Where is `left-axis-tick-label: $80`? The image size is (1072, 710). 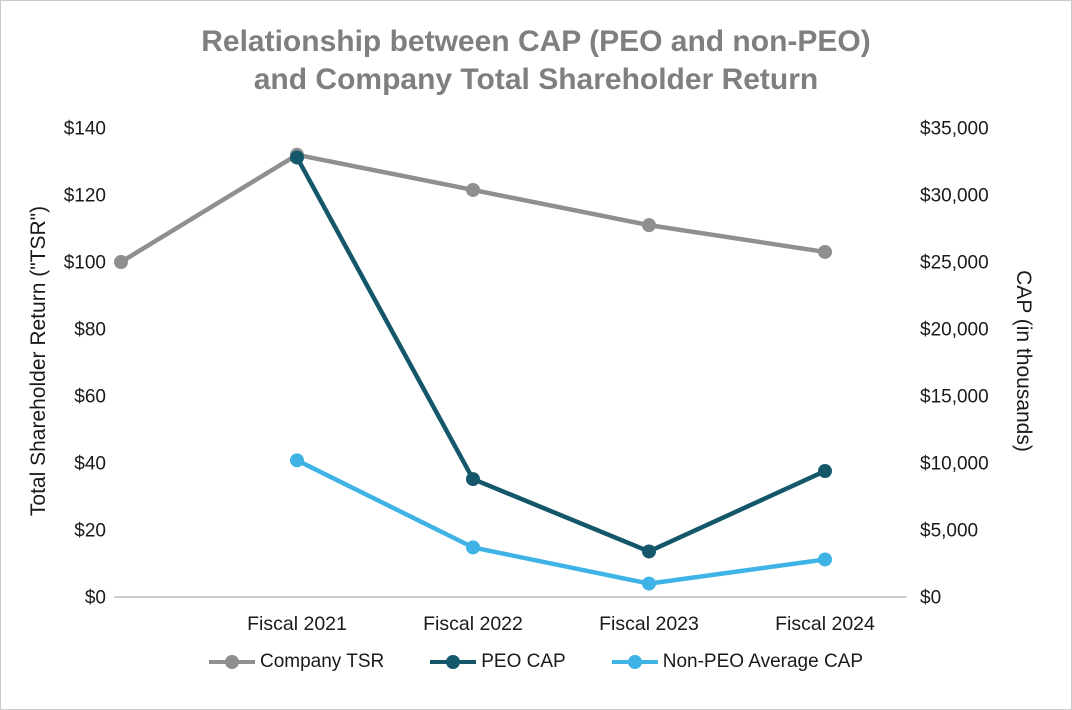 left-axis-tick-label: $80 is located at coordinates (90, 330).